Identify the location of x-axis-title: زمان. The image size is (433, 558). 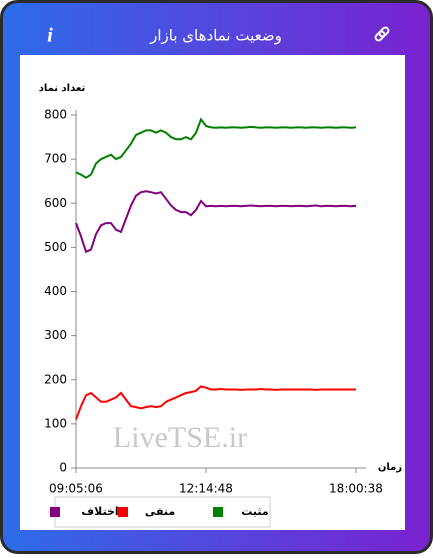
(390, 467).